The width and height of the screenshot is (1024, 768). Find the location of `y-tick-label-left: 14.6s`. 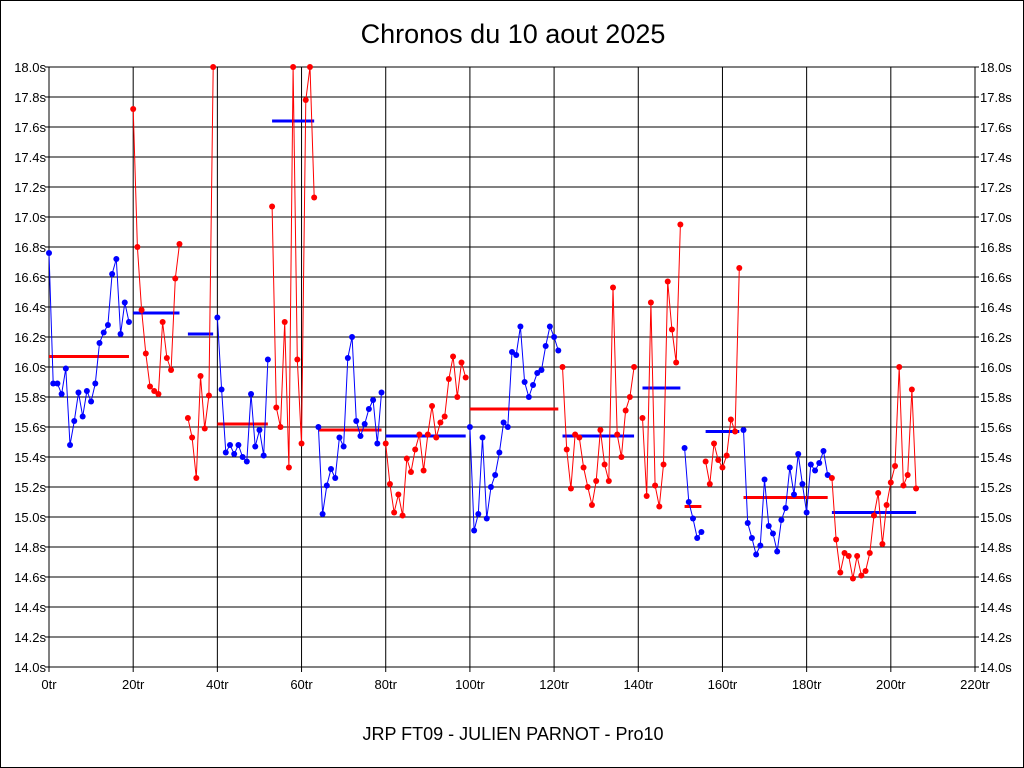

y-tick-label-left: 14.6s is located at coordinates (30, 577).